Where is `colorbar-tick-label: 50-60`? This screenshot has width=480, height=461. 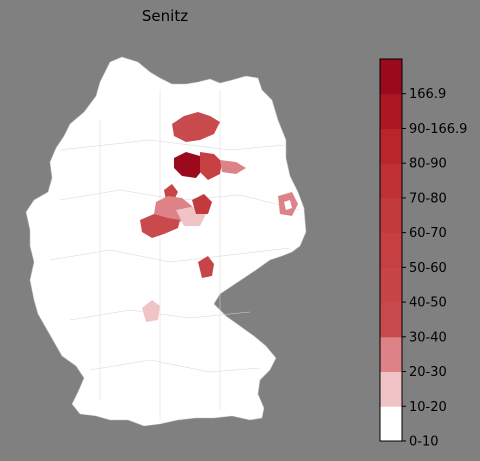 colorbar-tick-label: 50-60 is located at coordinates (428, 268).